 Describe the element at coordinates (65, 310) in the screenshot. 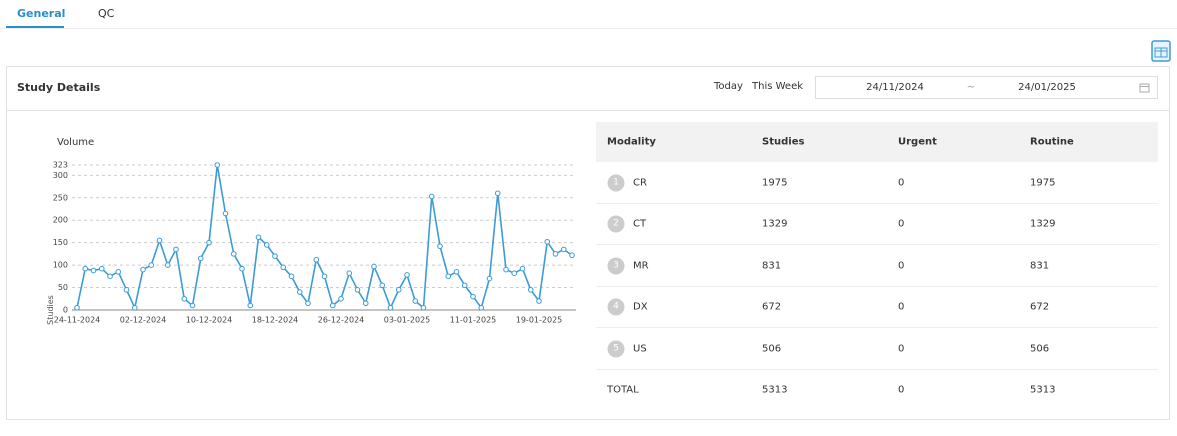

I see `y-tick-label: 0` at that location.